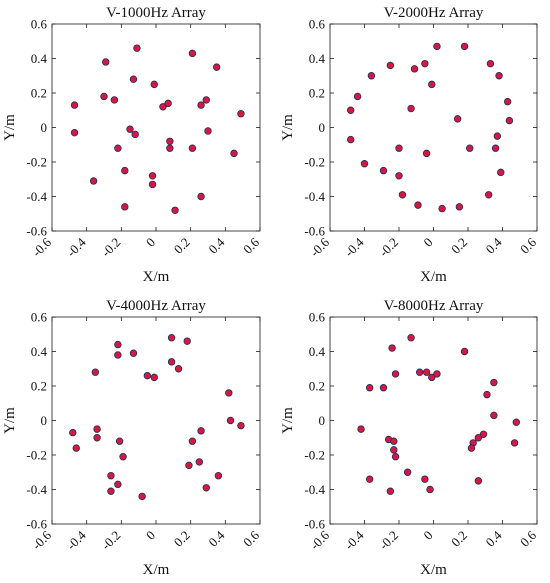 The image size is (550, 583). What do you see at coordinates (36, 231) in the screenshot?
I see `y-tick-label: -0.6` at bounding box center [36, 231].